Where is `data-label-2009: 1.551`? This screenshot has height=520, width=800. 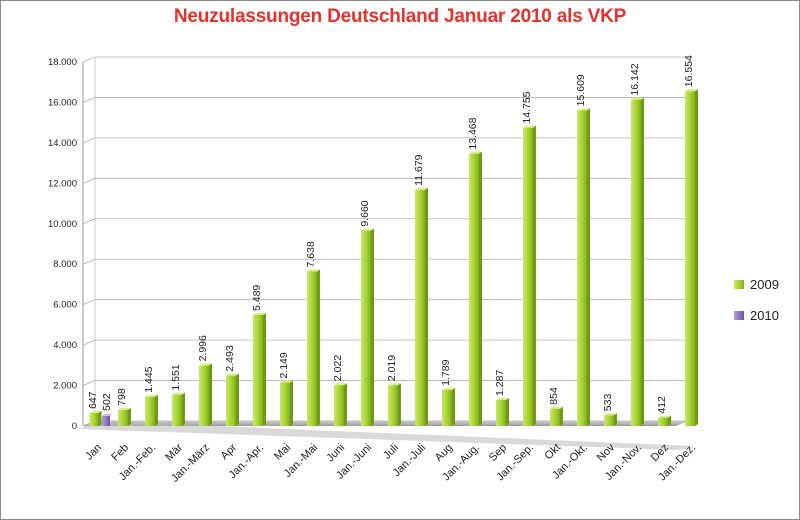
data-label-2009: 1.551 is located at coordinates (176, 377).